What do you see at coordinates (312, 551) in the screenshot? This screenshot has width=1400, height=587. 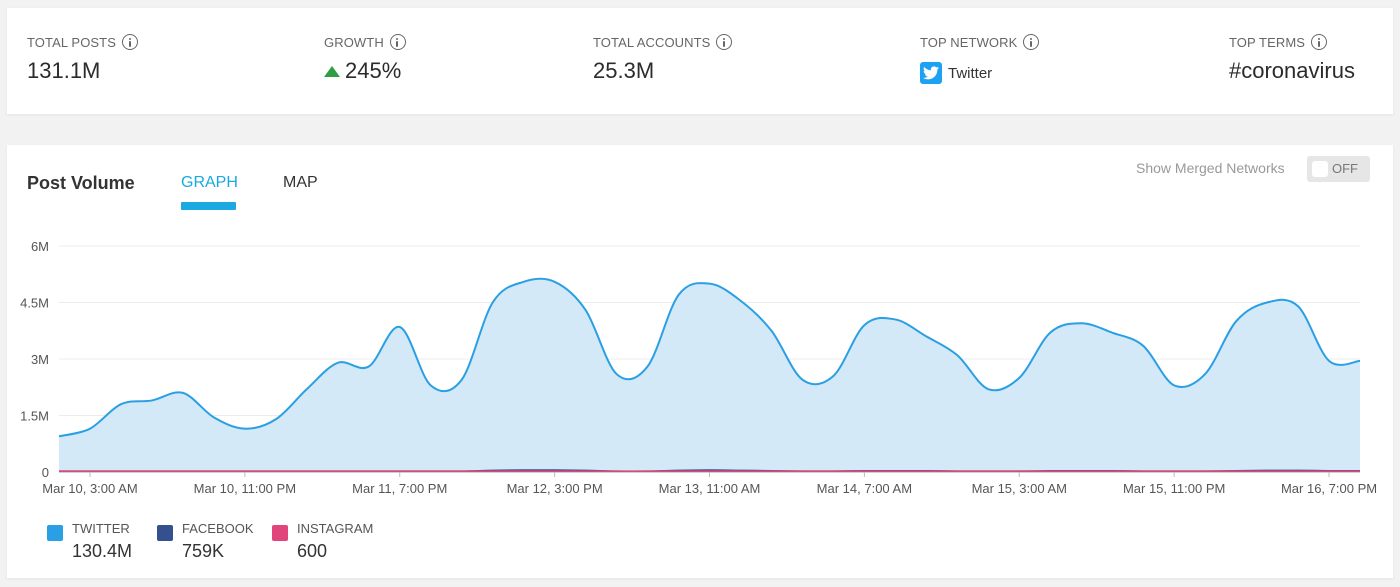 I see `legend-value-instagram: 600` at bounding box center [312, 551].